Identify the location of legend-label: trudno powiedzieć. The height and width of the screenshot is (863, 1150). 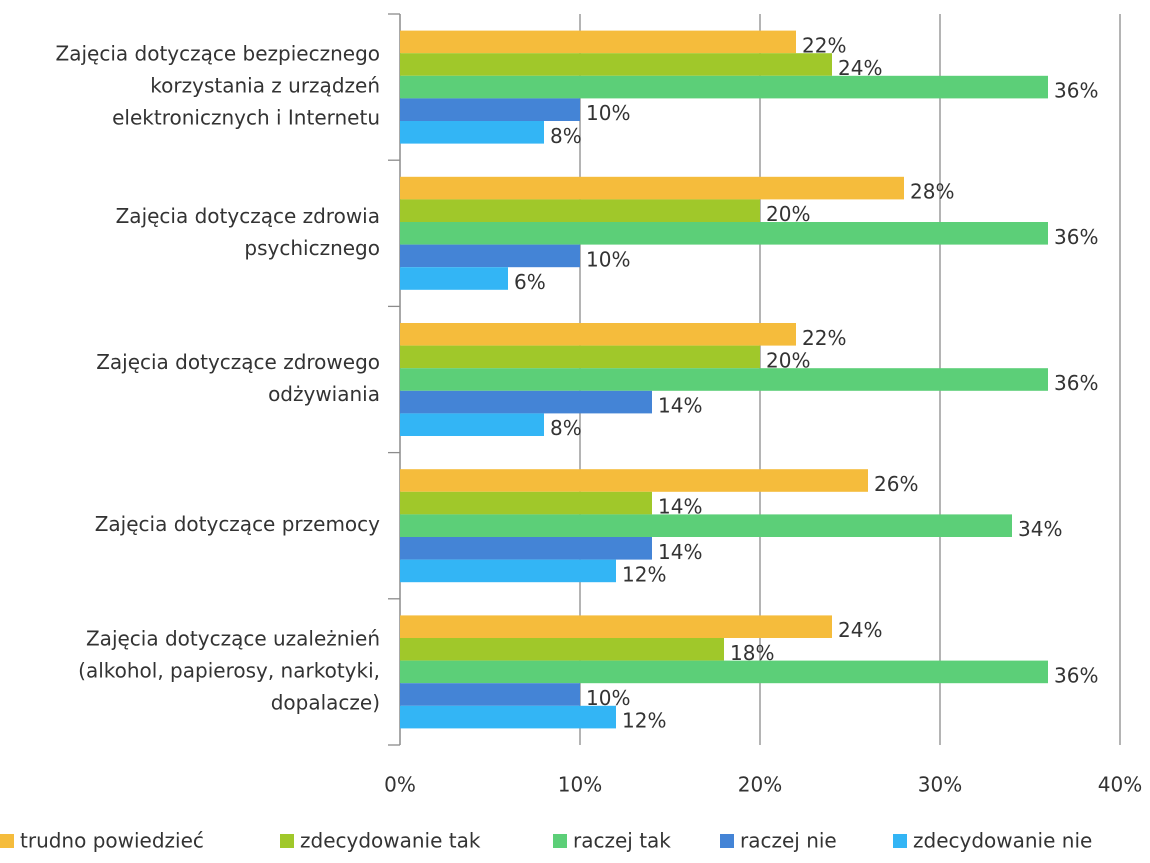
(112, 841).